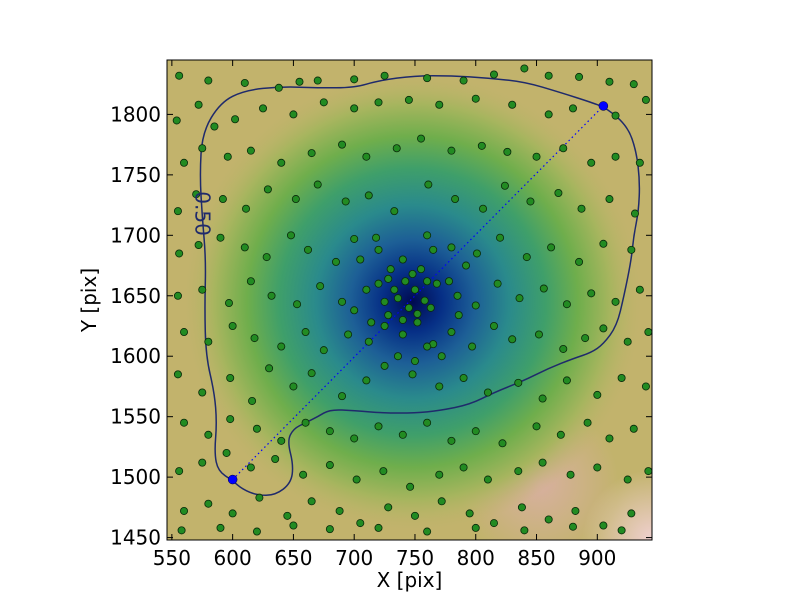  I want to click on y-tick-label: 1550, so click(135, 417).